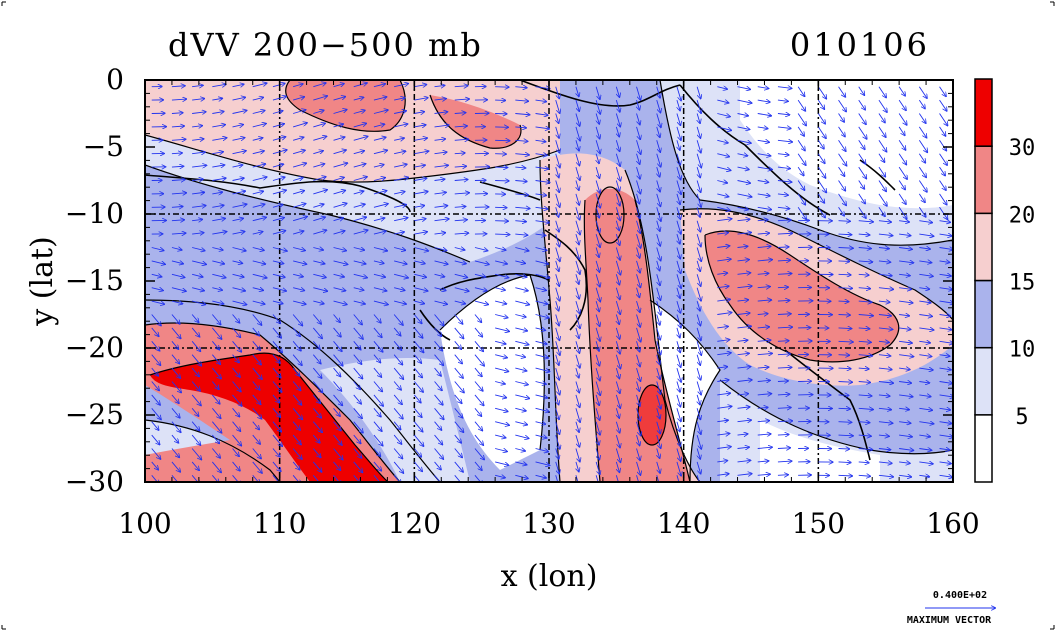 The image size is (1056, 631). Describe the element at coordinates (144, 523) in the screenshot. I see `x-tick-label: 100` at that location.